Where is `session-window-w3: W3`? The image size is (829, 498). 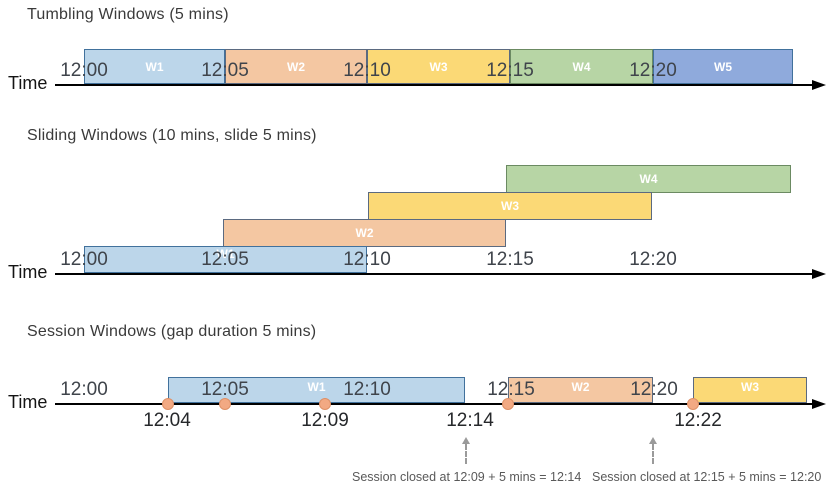 session-window-w3: W3 is located at coordinates (750, 390).